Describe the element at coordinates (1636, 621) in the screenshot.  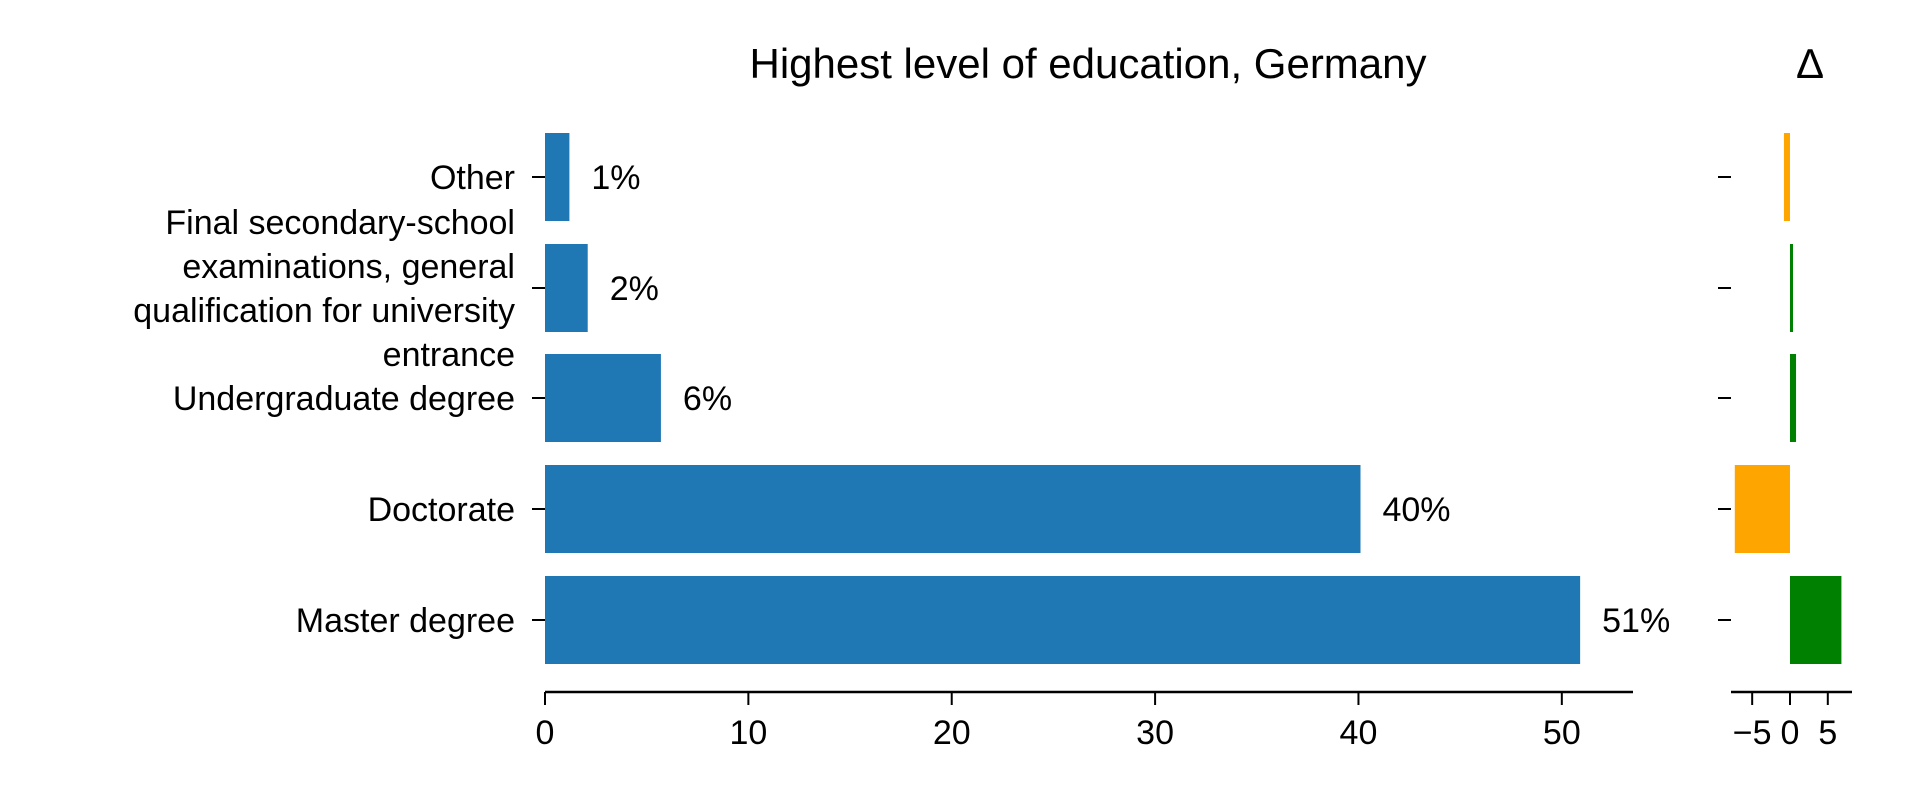
I see `bar-value-label: 51%` at that location.